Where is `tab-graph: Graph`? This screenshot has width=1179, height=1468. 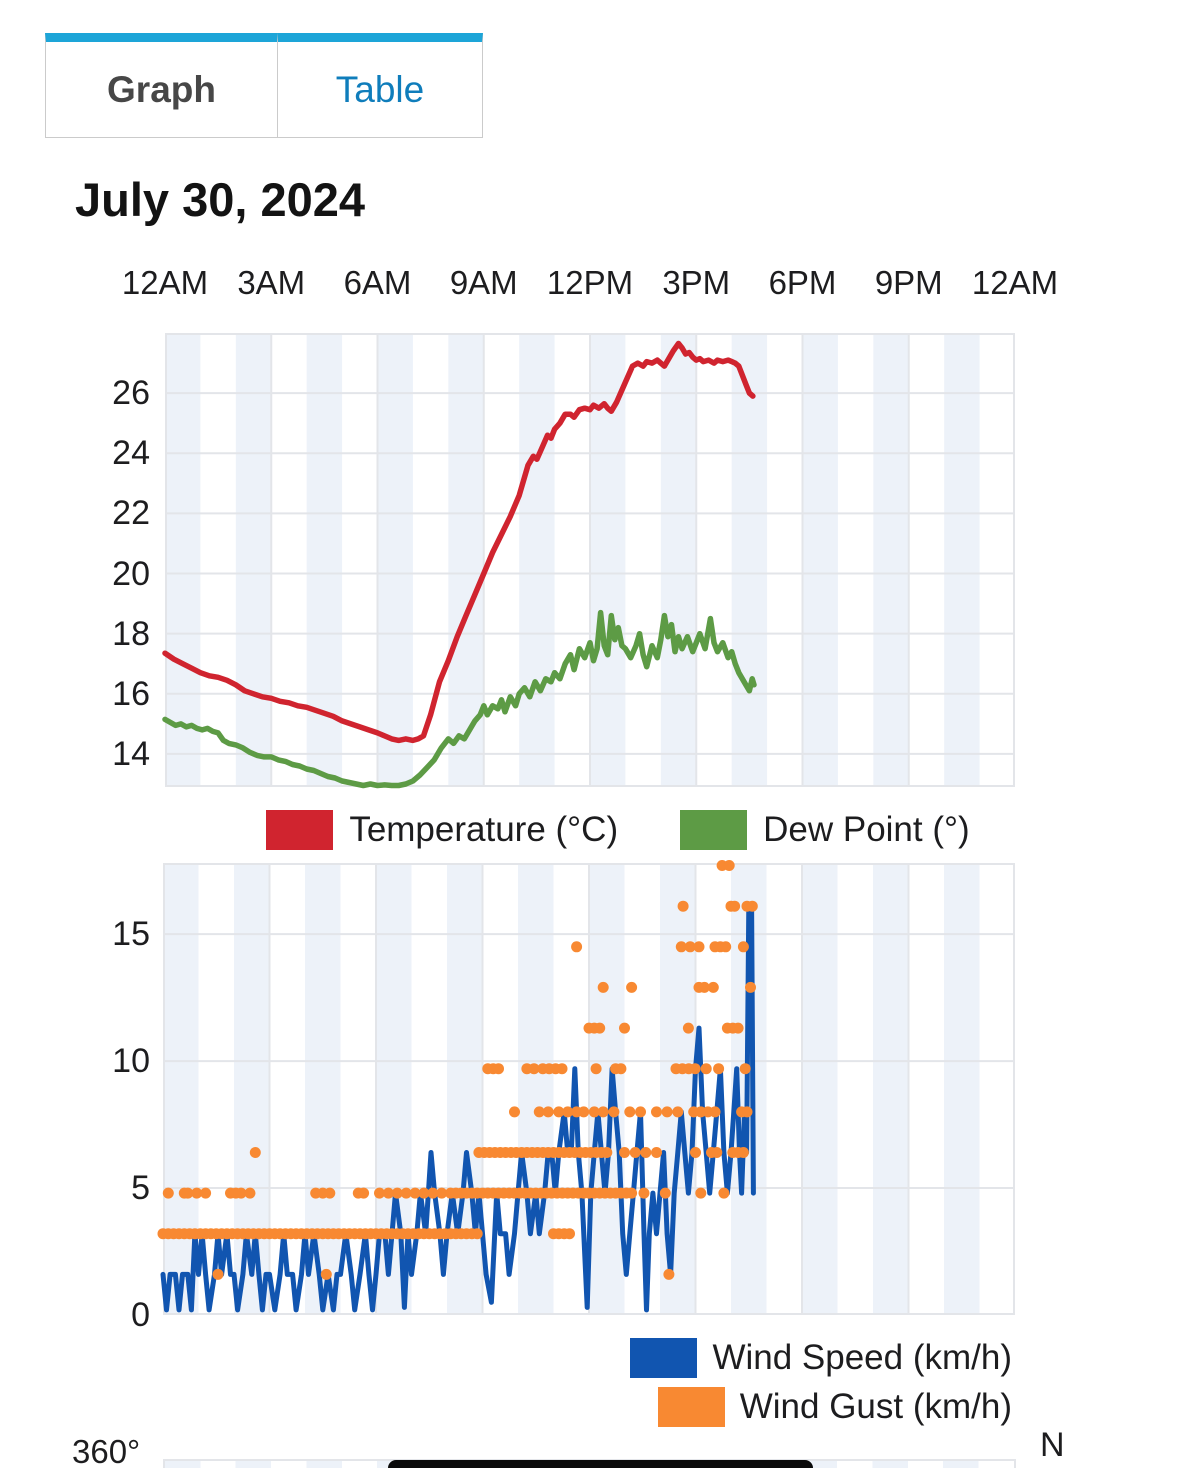
tab-graph: Graph is located at coordinates (161, 85).